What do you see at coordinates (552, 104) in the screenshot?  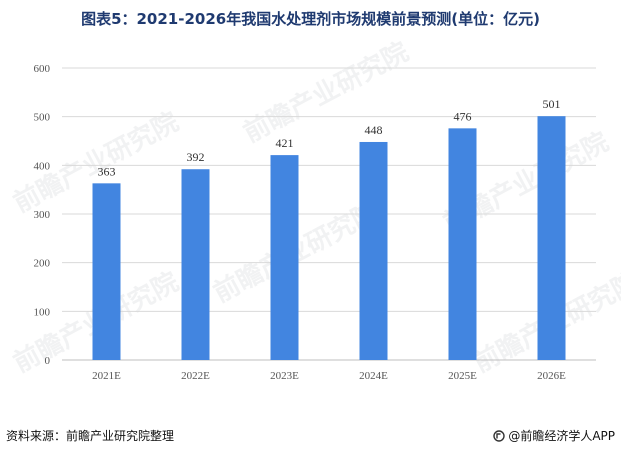 I see `data-label: 501` at bounding box center [552, 104].